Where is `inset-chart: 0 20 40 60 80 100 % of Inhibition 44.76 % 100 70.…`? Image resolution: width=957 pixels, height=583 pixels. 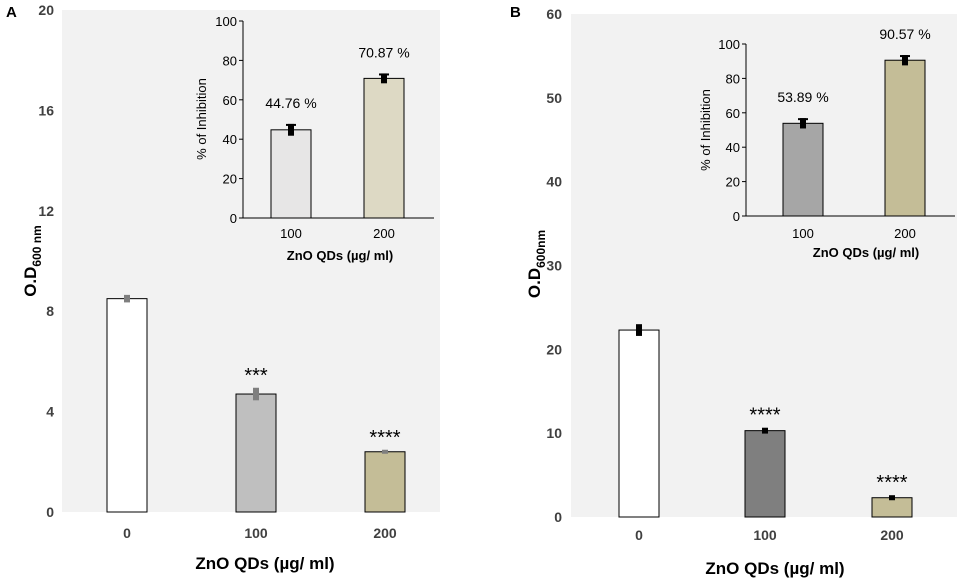 inset-chart: 0 20 40 60 80 100 % of Inhibition 44.76 % 100 70.… is located at coordinates (314, 138).